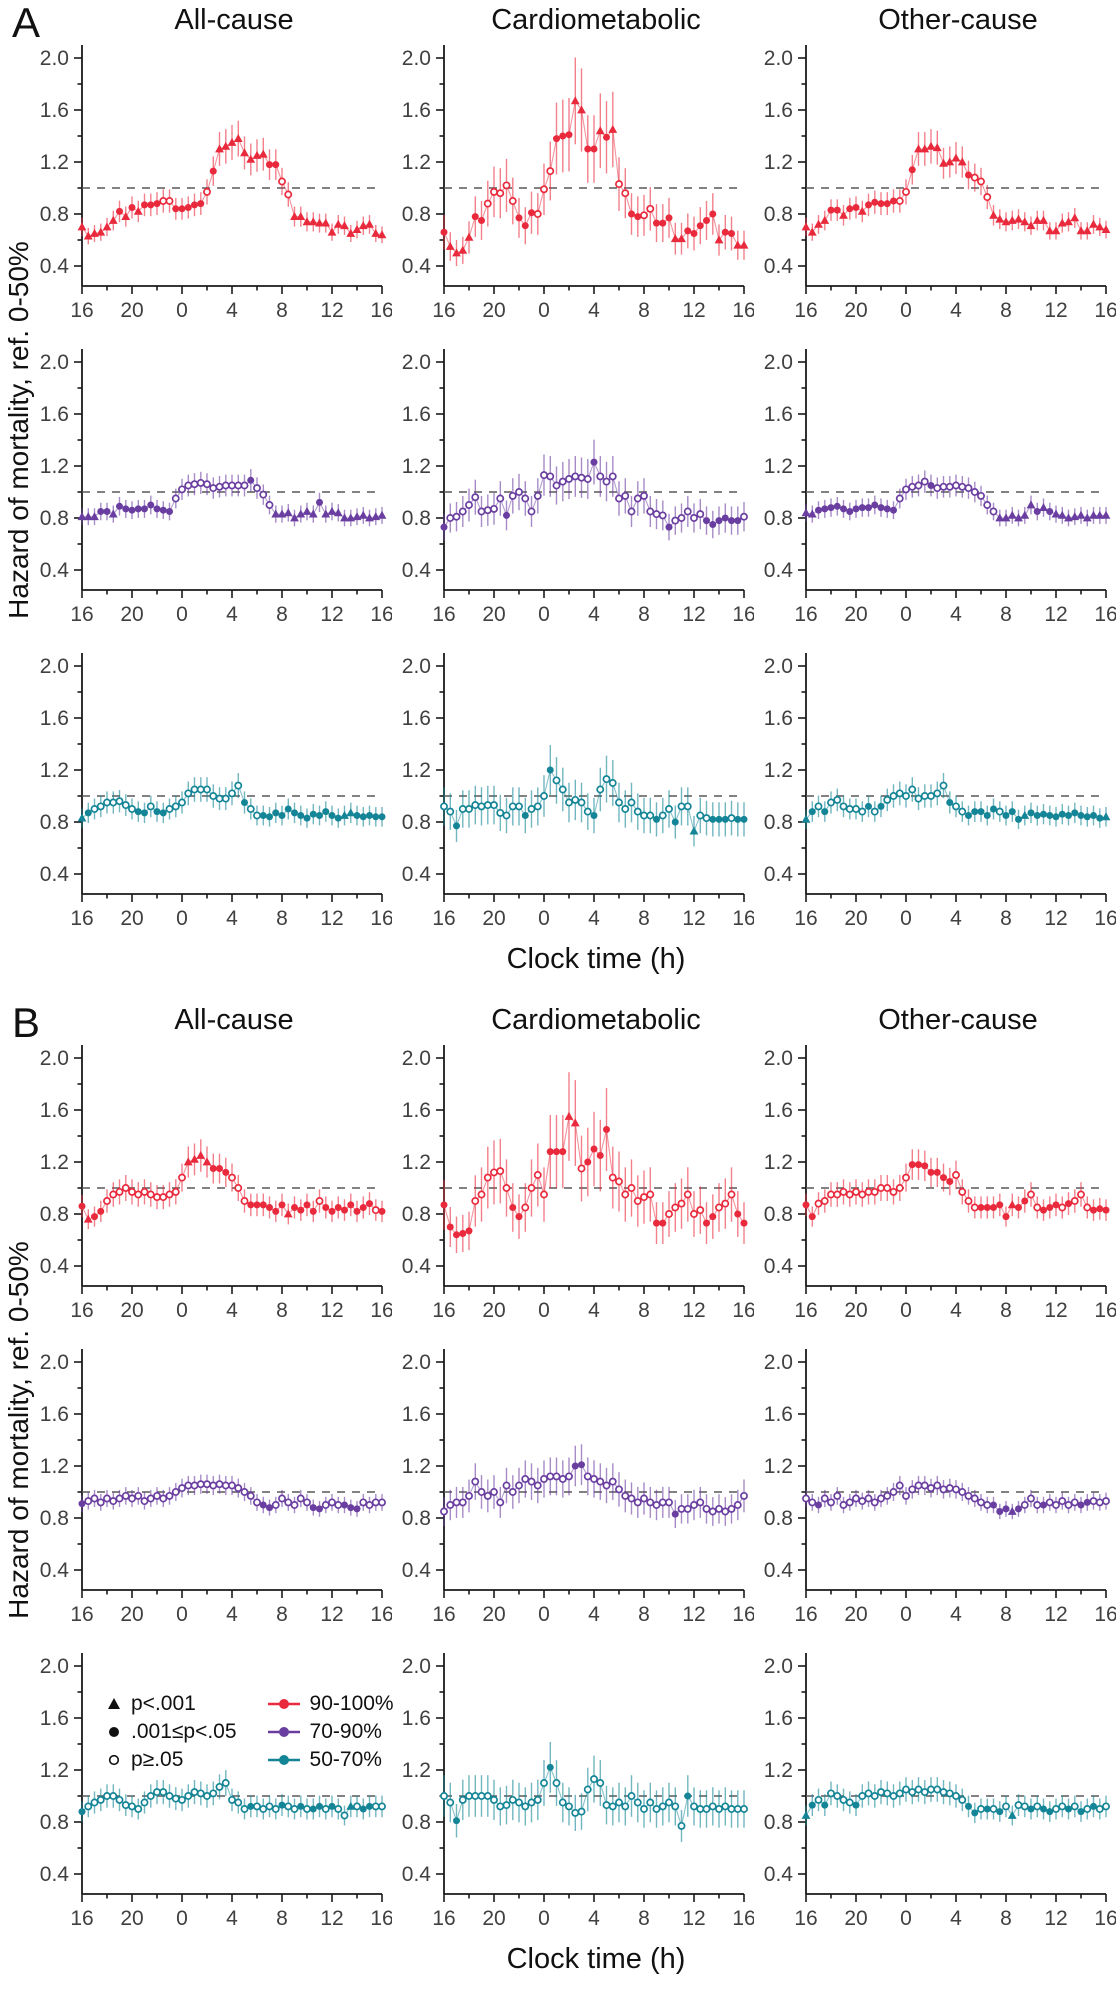 The image size is (1118, 2000). I want to click on subplot-B-50-70%-All-cause: 0.4 0.8 1.2 1.6 2.0 16 20 0 4 8 12 16, so click(212, 1795).